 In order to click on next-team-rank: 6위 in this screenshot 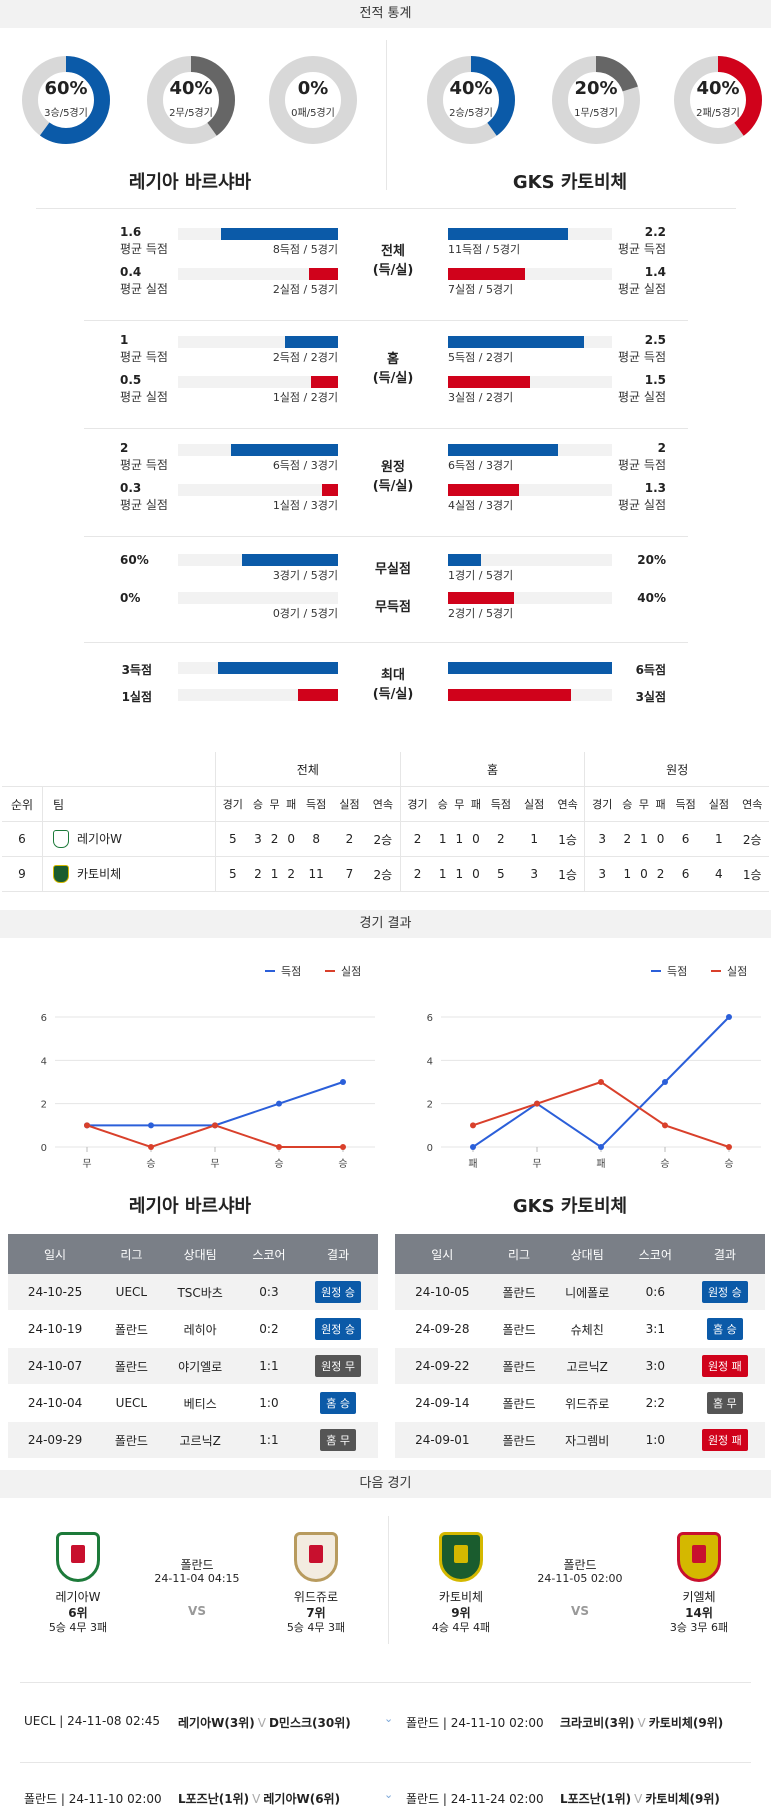, I will do `click(78, 1613)`.